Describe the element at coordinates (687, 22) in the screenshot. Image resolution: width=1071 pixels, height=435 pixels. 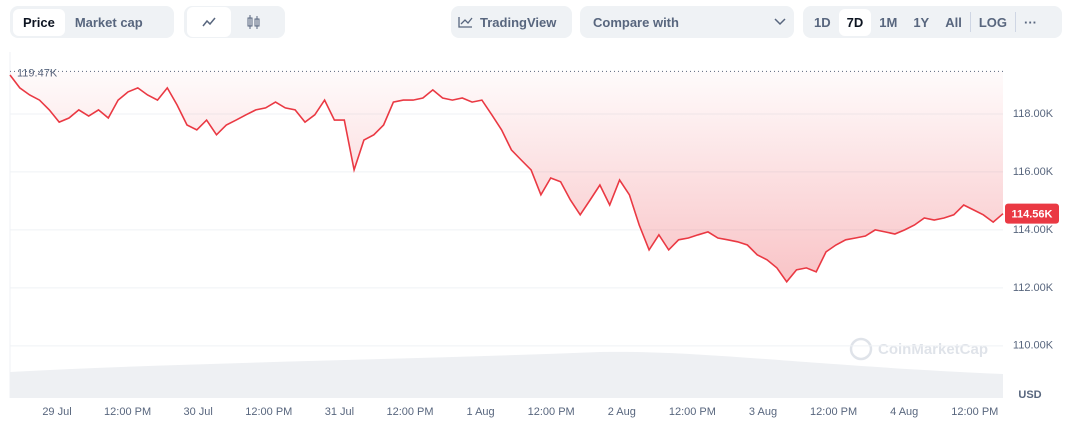
I see `compare-dropdown: Compare with` at that location.